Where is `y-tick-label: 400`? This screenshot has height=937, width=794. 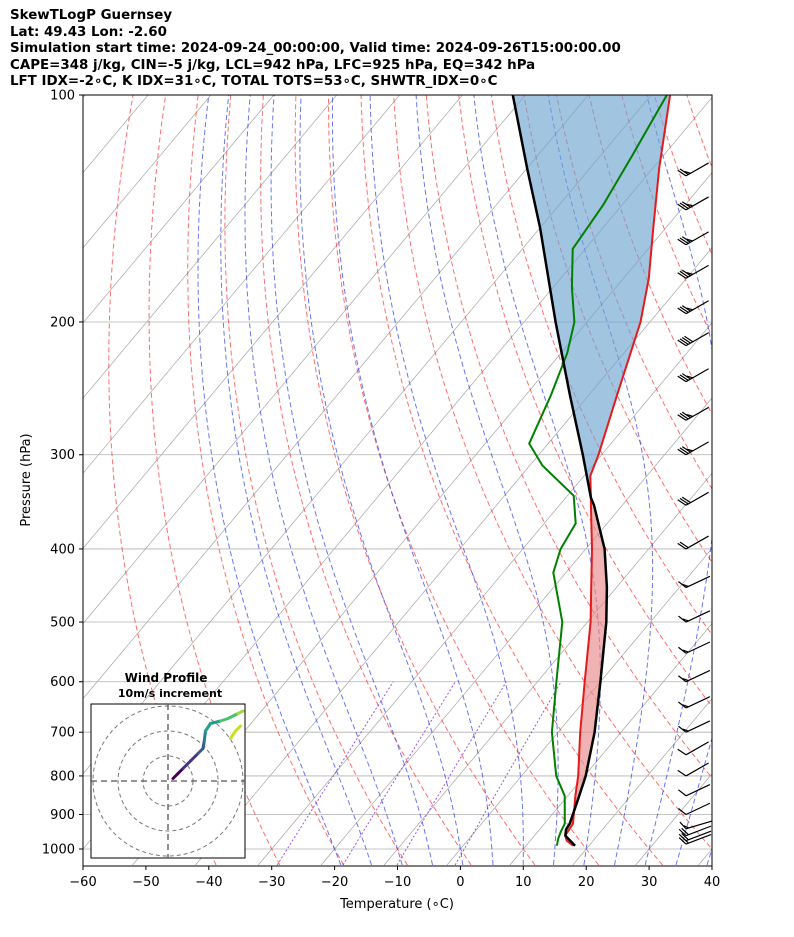
y-tick-label: 400 is located at coordinates (62, 549).